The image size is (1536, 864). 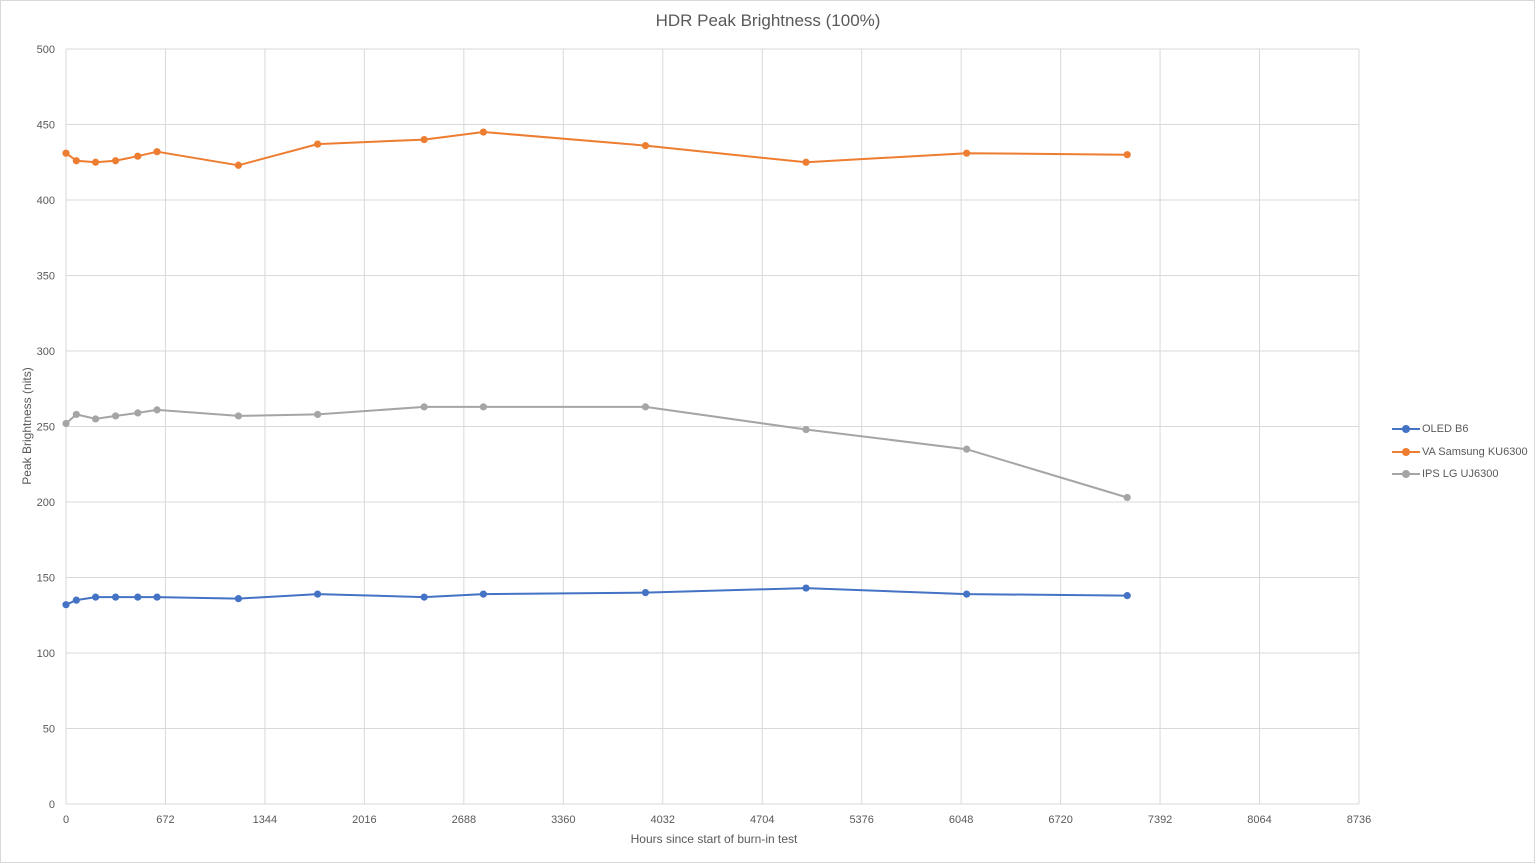 I want to click on y-tick-label-10: 500, so click(x=46, y=50).